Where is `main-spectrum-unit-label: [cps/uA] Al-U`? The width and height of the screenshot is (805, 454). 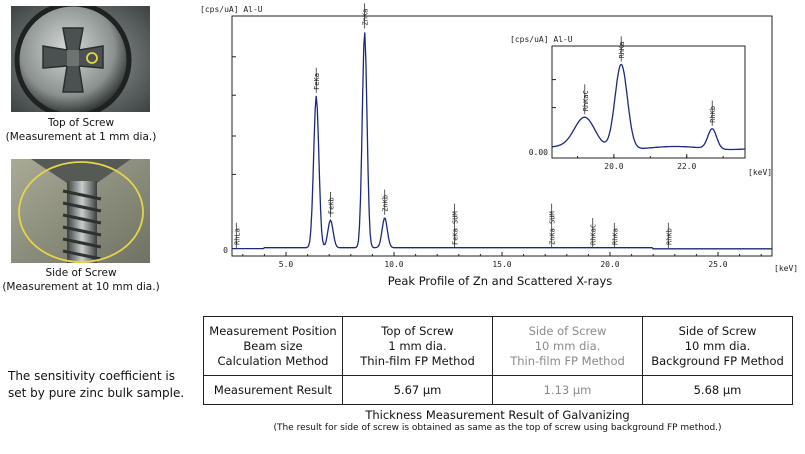 main-spectrum-unit-label: [cps/uA] Al-U is located at coordinates (231, 9).